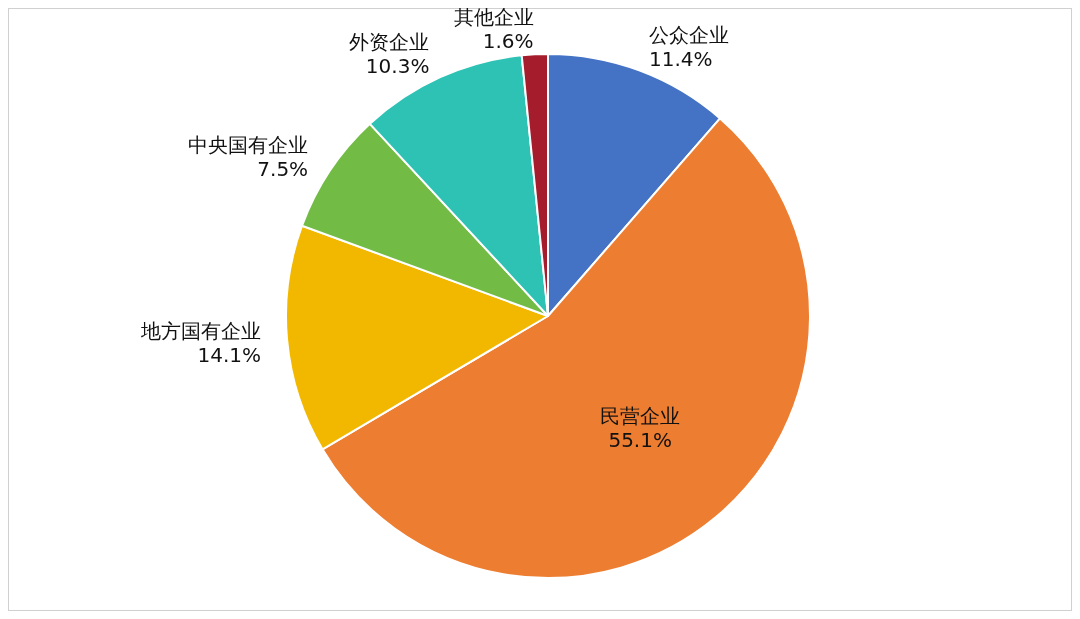  Describe the element at coordinates (508, 41) in the screenshot. I see `data-label: 1.6%` at that location.